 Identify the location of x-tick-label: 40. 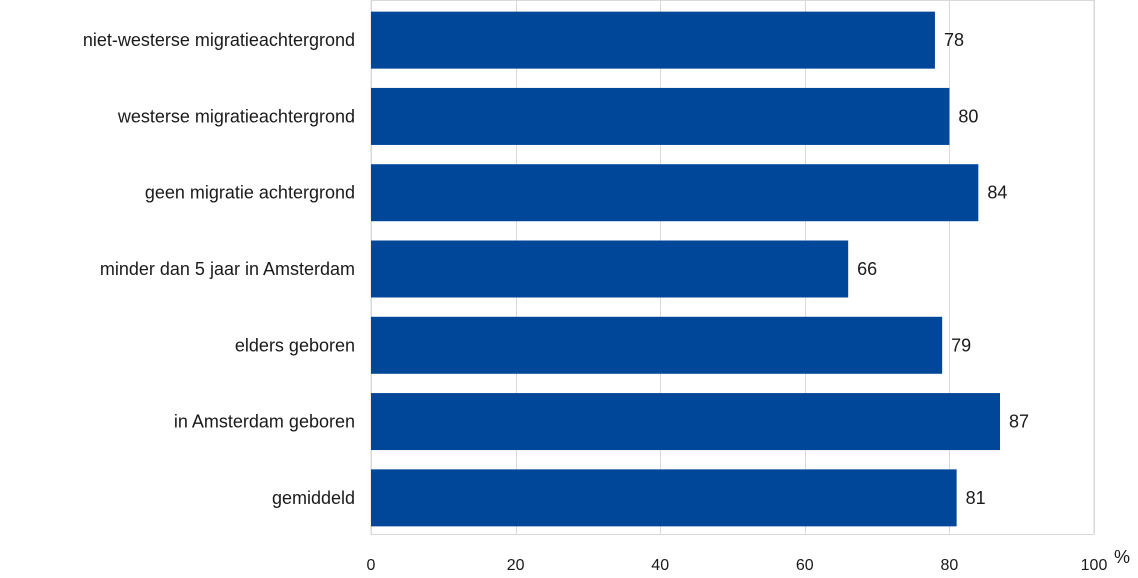
(660, 565).